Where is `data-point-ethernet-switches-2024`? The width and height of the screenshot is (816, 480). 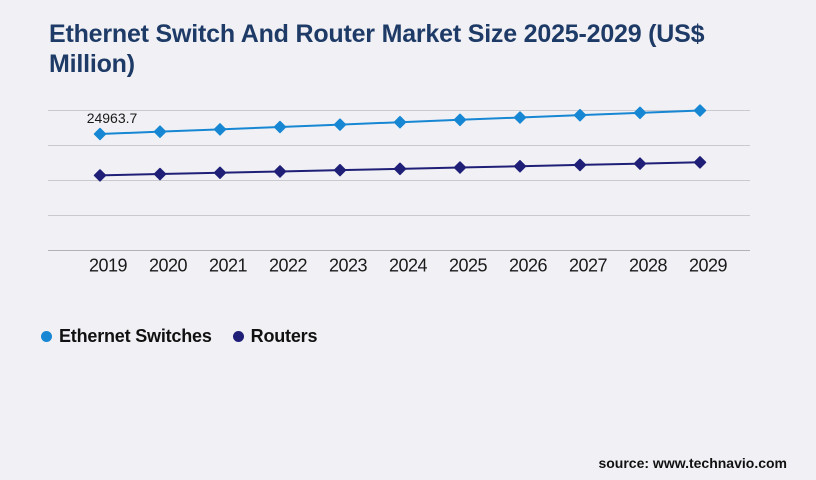 data-point-ethernet-switches-2024 is located at coordinates (400, 122).